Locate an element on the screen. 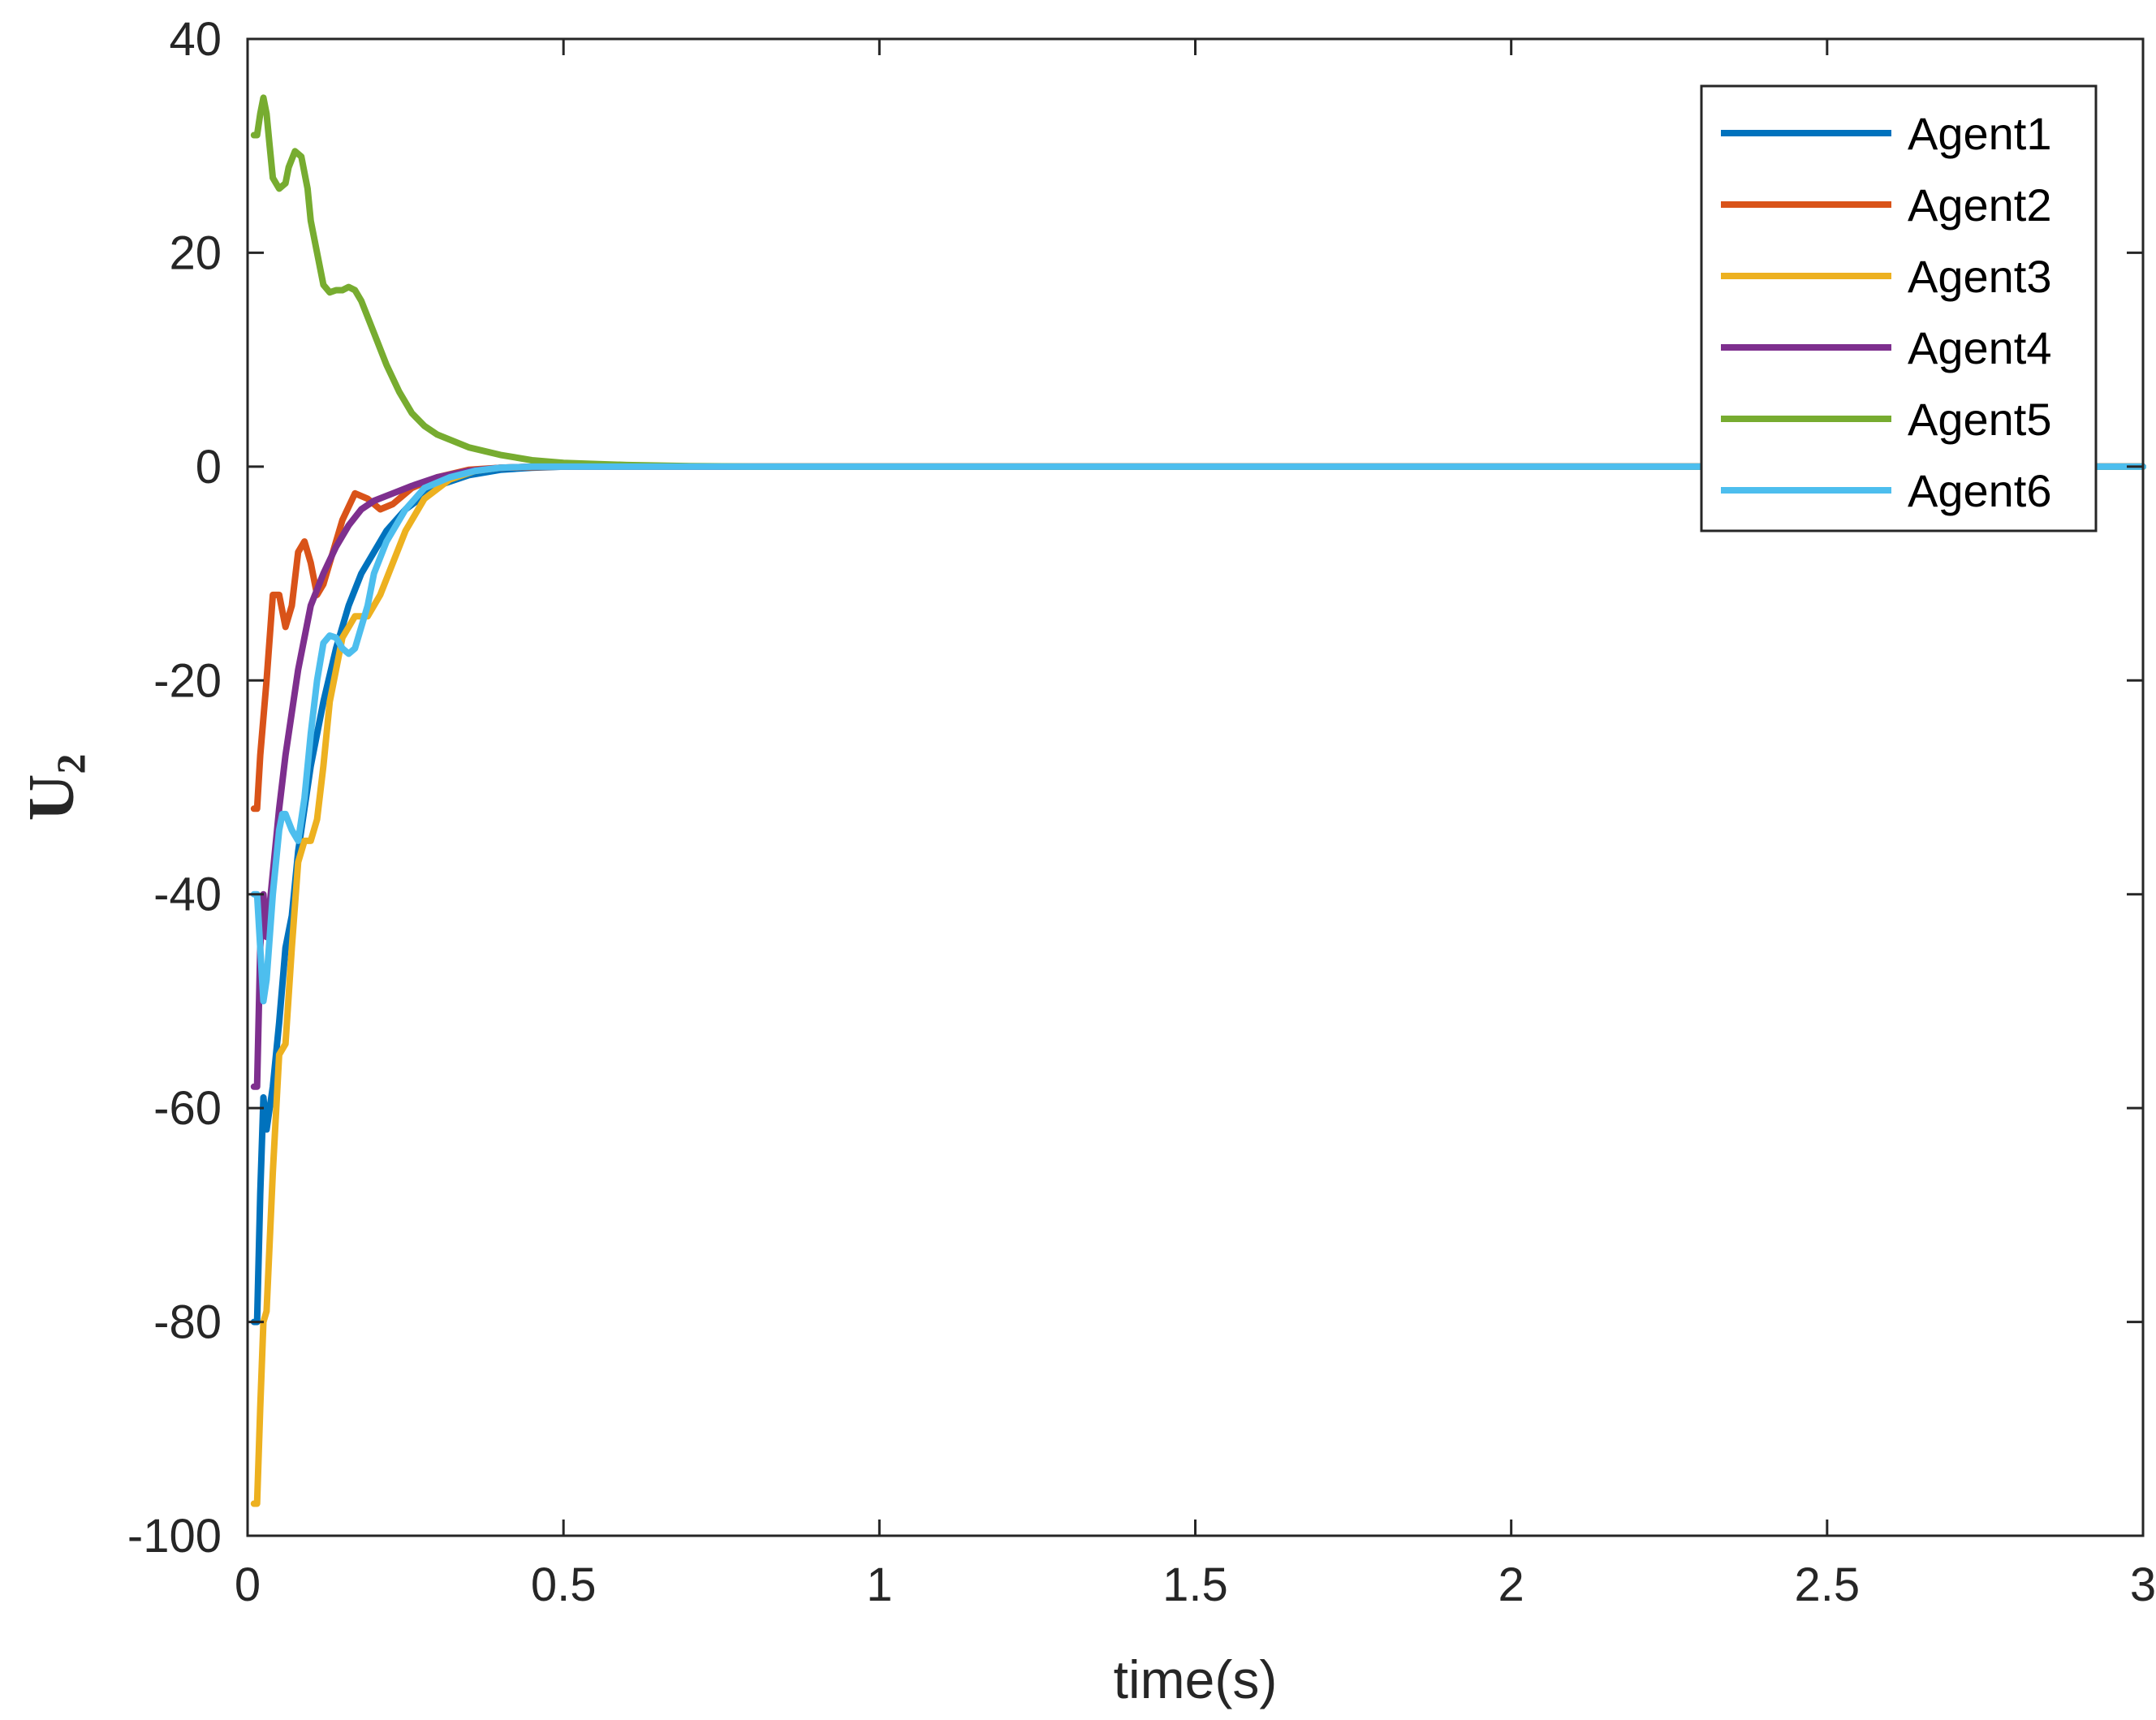 The height and width of the screenshot is (1720, 2156). y-tick-label: 20 is located at coordinates (195, 252).